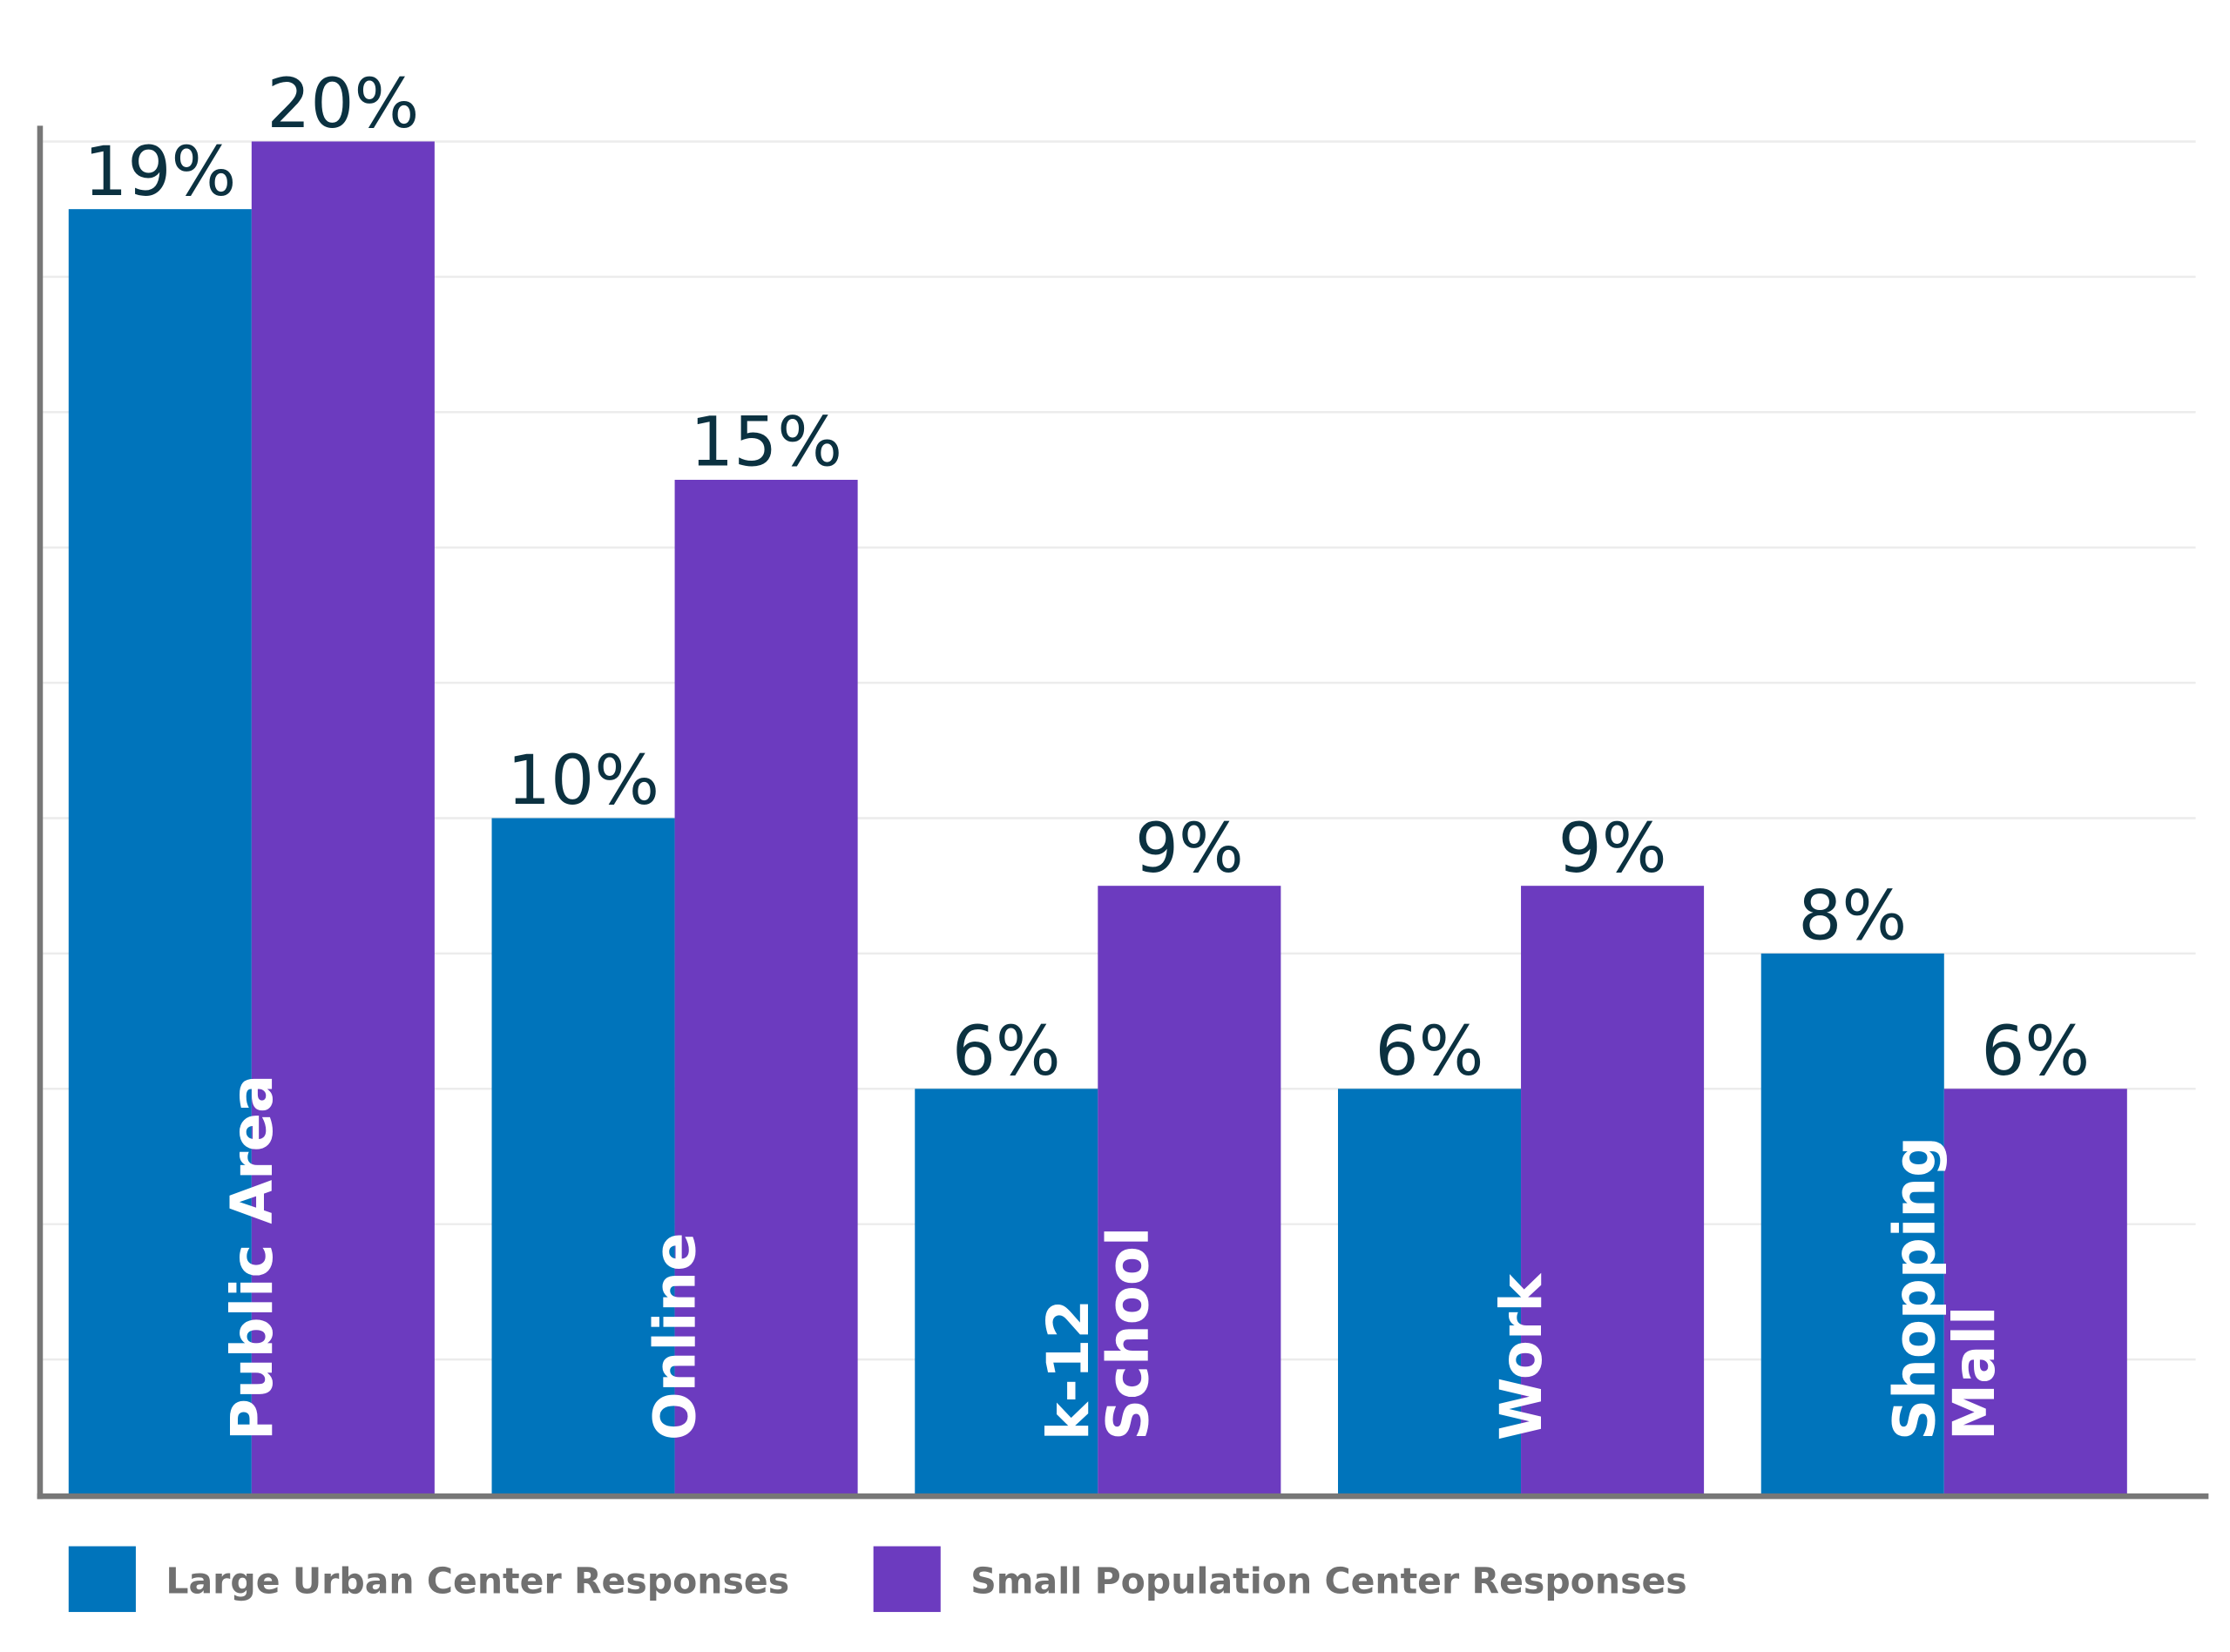  Describe the element at coordinates (102, 1579) in the screenshot. I see `legend-swatch-large-urban` at that location.